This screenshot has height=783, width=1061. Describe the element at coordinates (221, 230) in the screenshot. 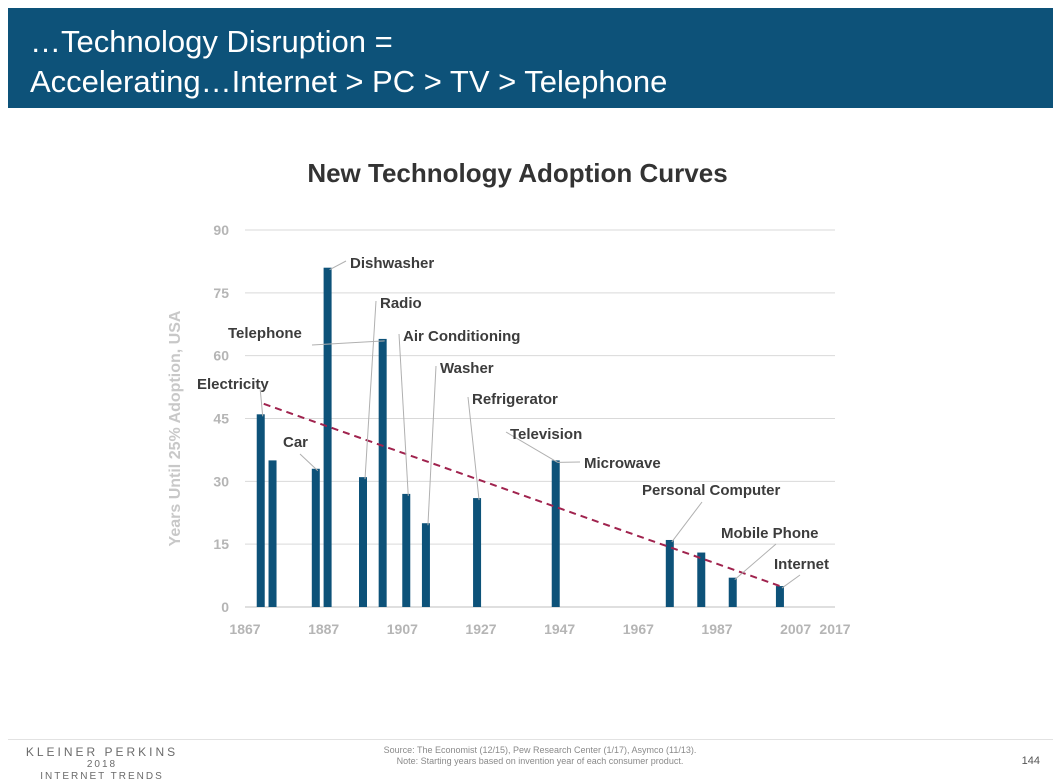

I see `y-tick-label: 90` at that location.